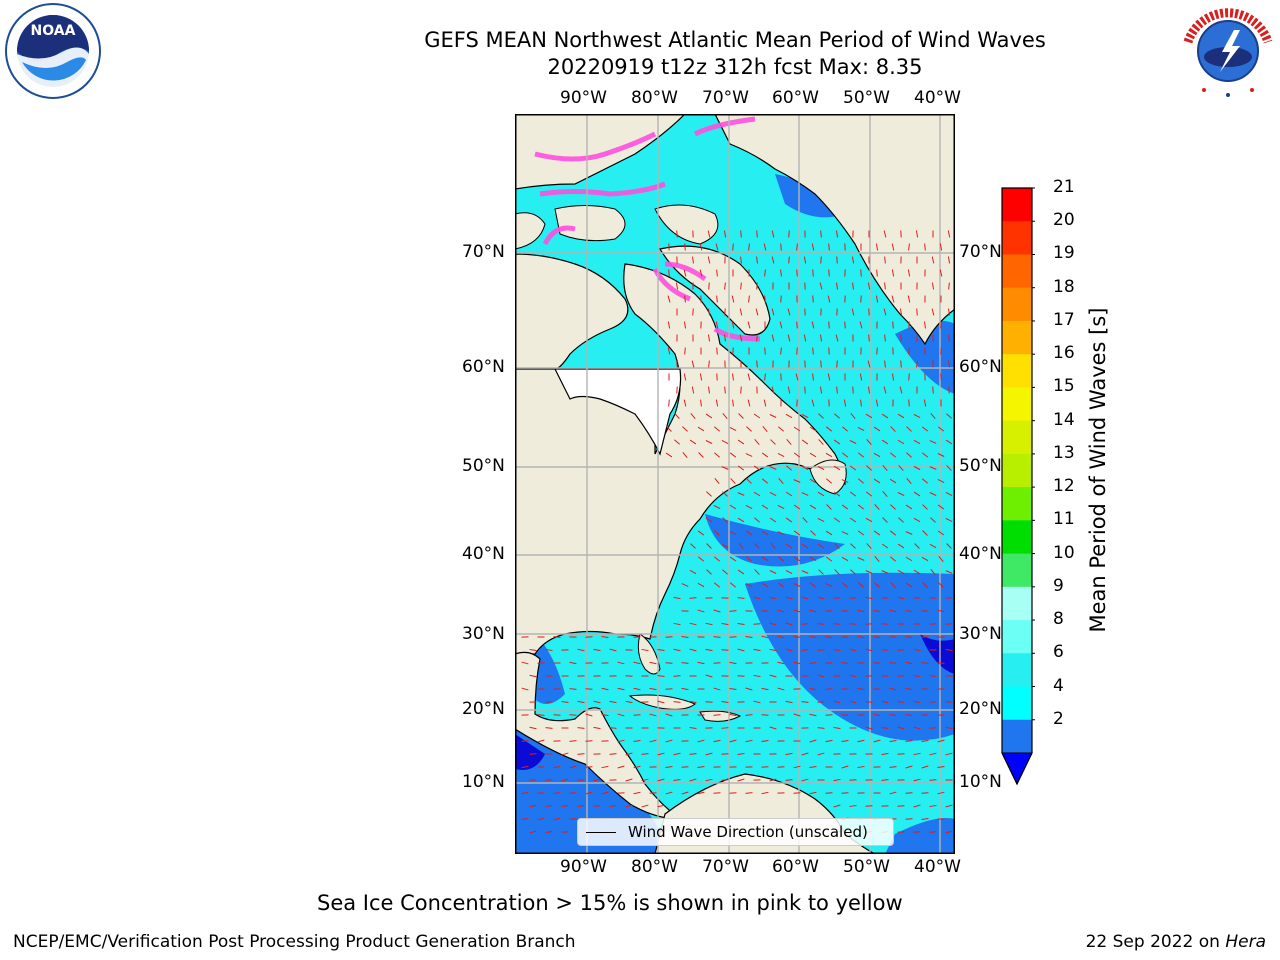 The height and width of the screenshot is (960, 1280). I want to click on colorbar-tick-label: 9, so click(1058, 585).